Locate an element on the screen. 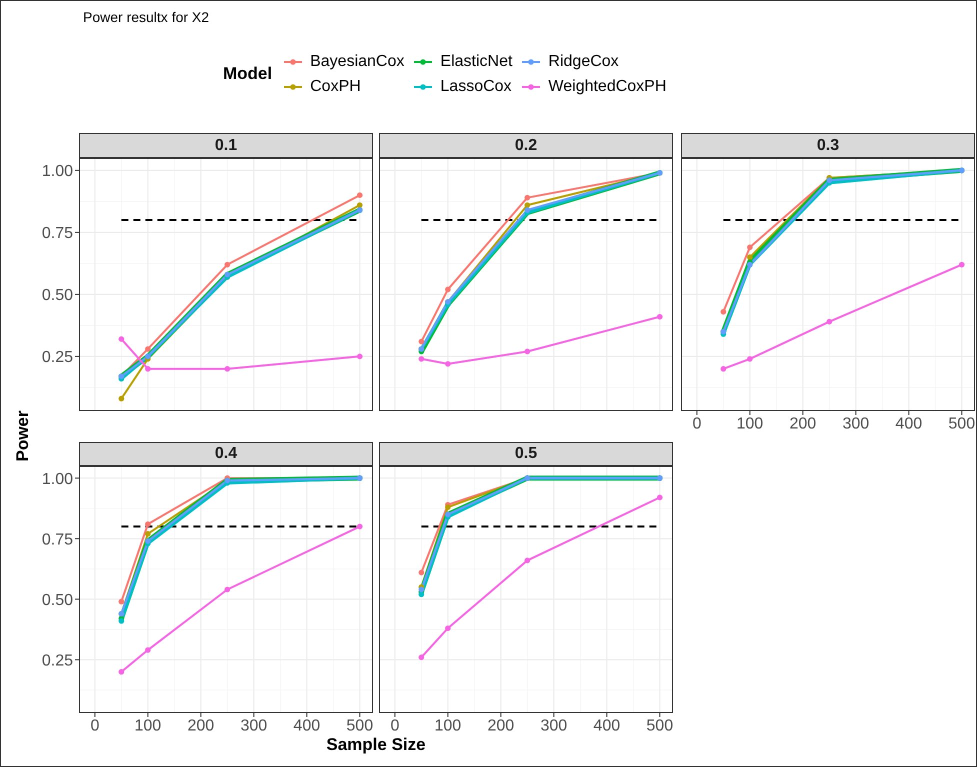  legend-label: BayesianCox is located at coordinates (357, 61).